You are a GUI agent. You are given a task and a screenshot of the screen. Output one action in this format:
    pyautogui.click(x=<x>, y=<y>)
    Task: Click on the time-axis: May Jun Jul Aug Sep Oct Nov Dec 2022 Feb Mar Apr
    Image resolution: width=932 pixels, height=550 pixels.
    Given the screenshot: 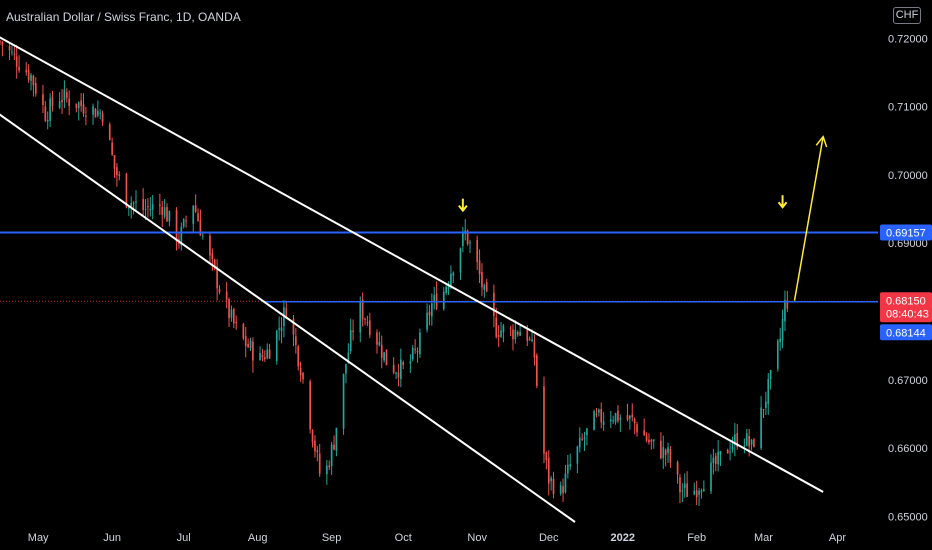 What is the action you would take?
    pyautogui.click(x=437, y=538)
    